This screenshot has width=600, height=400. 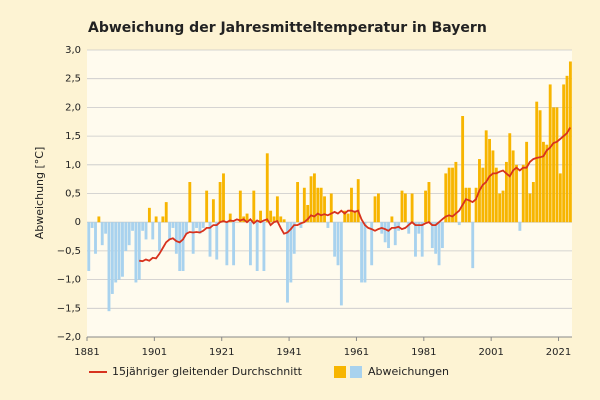 I want to click on y-tick-label: −1,0, so click(x=69, y=280).